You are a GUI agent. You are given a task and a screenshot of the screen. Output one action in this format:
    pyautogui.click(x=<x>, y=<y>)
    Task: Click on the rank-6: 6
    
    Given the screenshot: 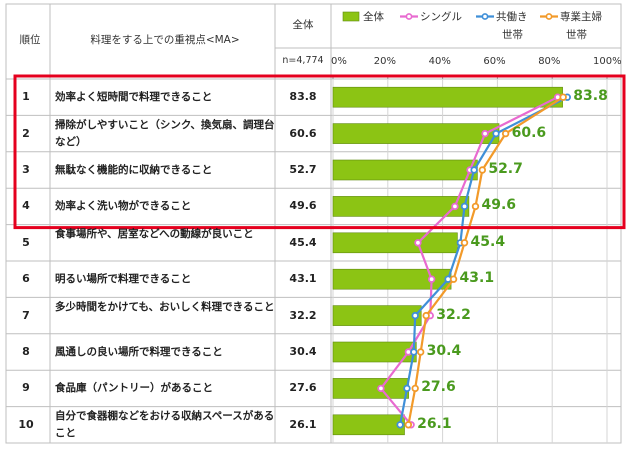 What is the action you would take?
    pyautogui.click(x=26, y=279)
    